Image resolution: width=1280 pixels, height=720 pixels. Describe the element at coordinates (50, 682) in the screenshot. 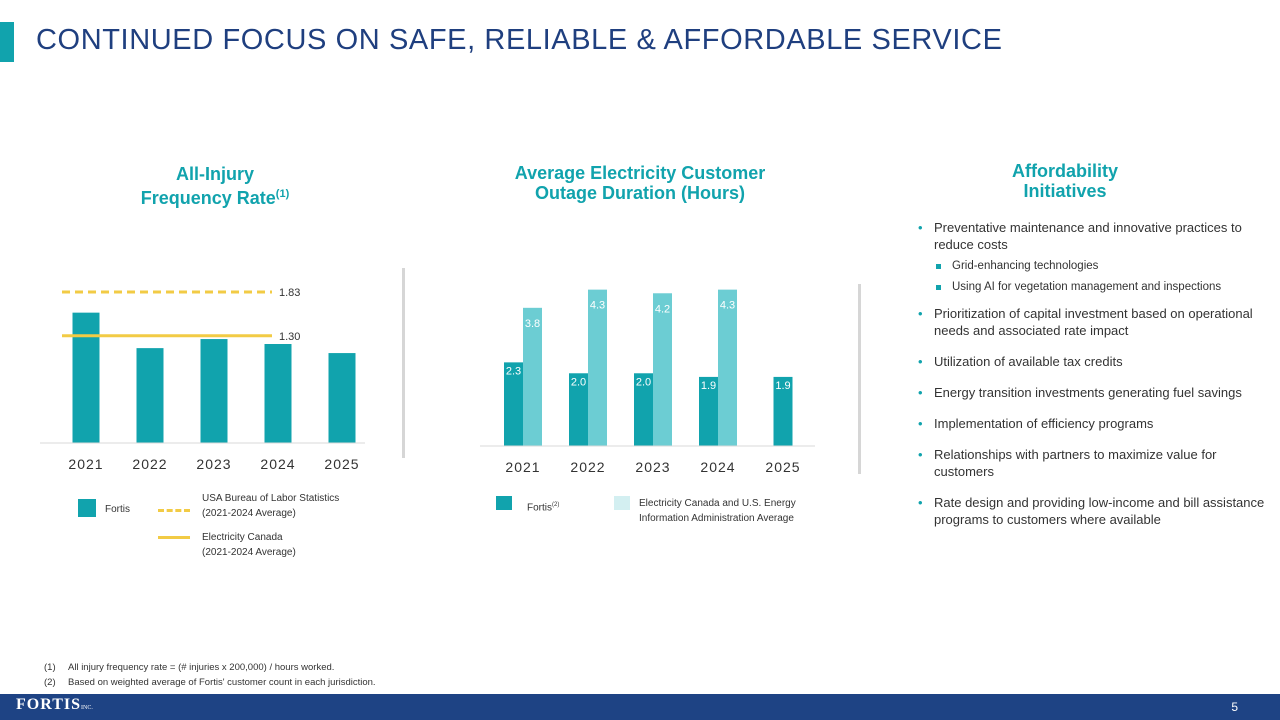

I see `footnote-number: (2)` at that location.